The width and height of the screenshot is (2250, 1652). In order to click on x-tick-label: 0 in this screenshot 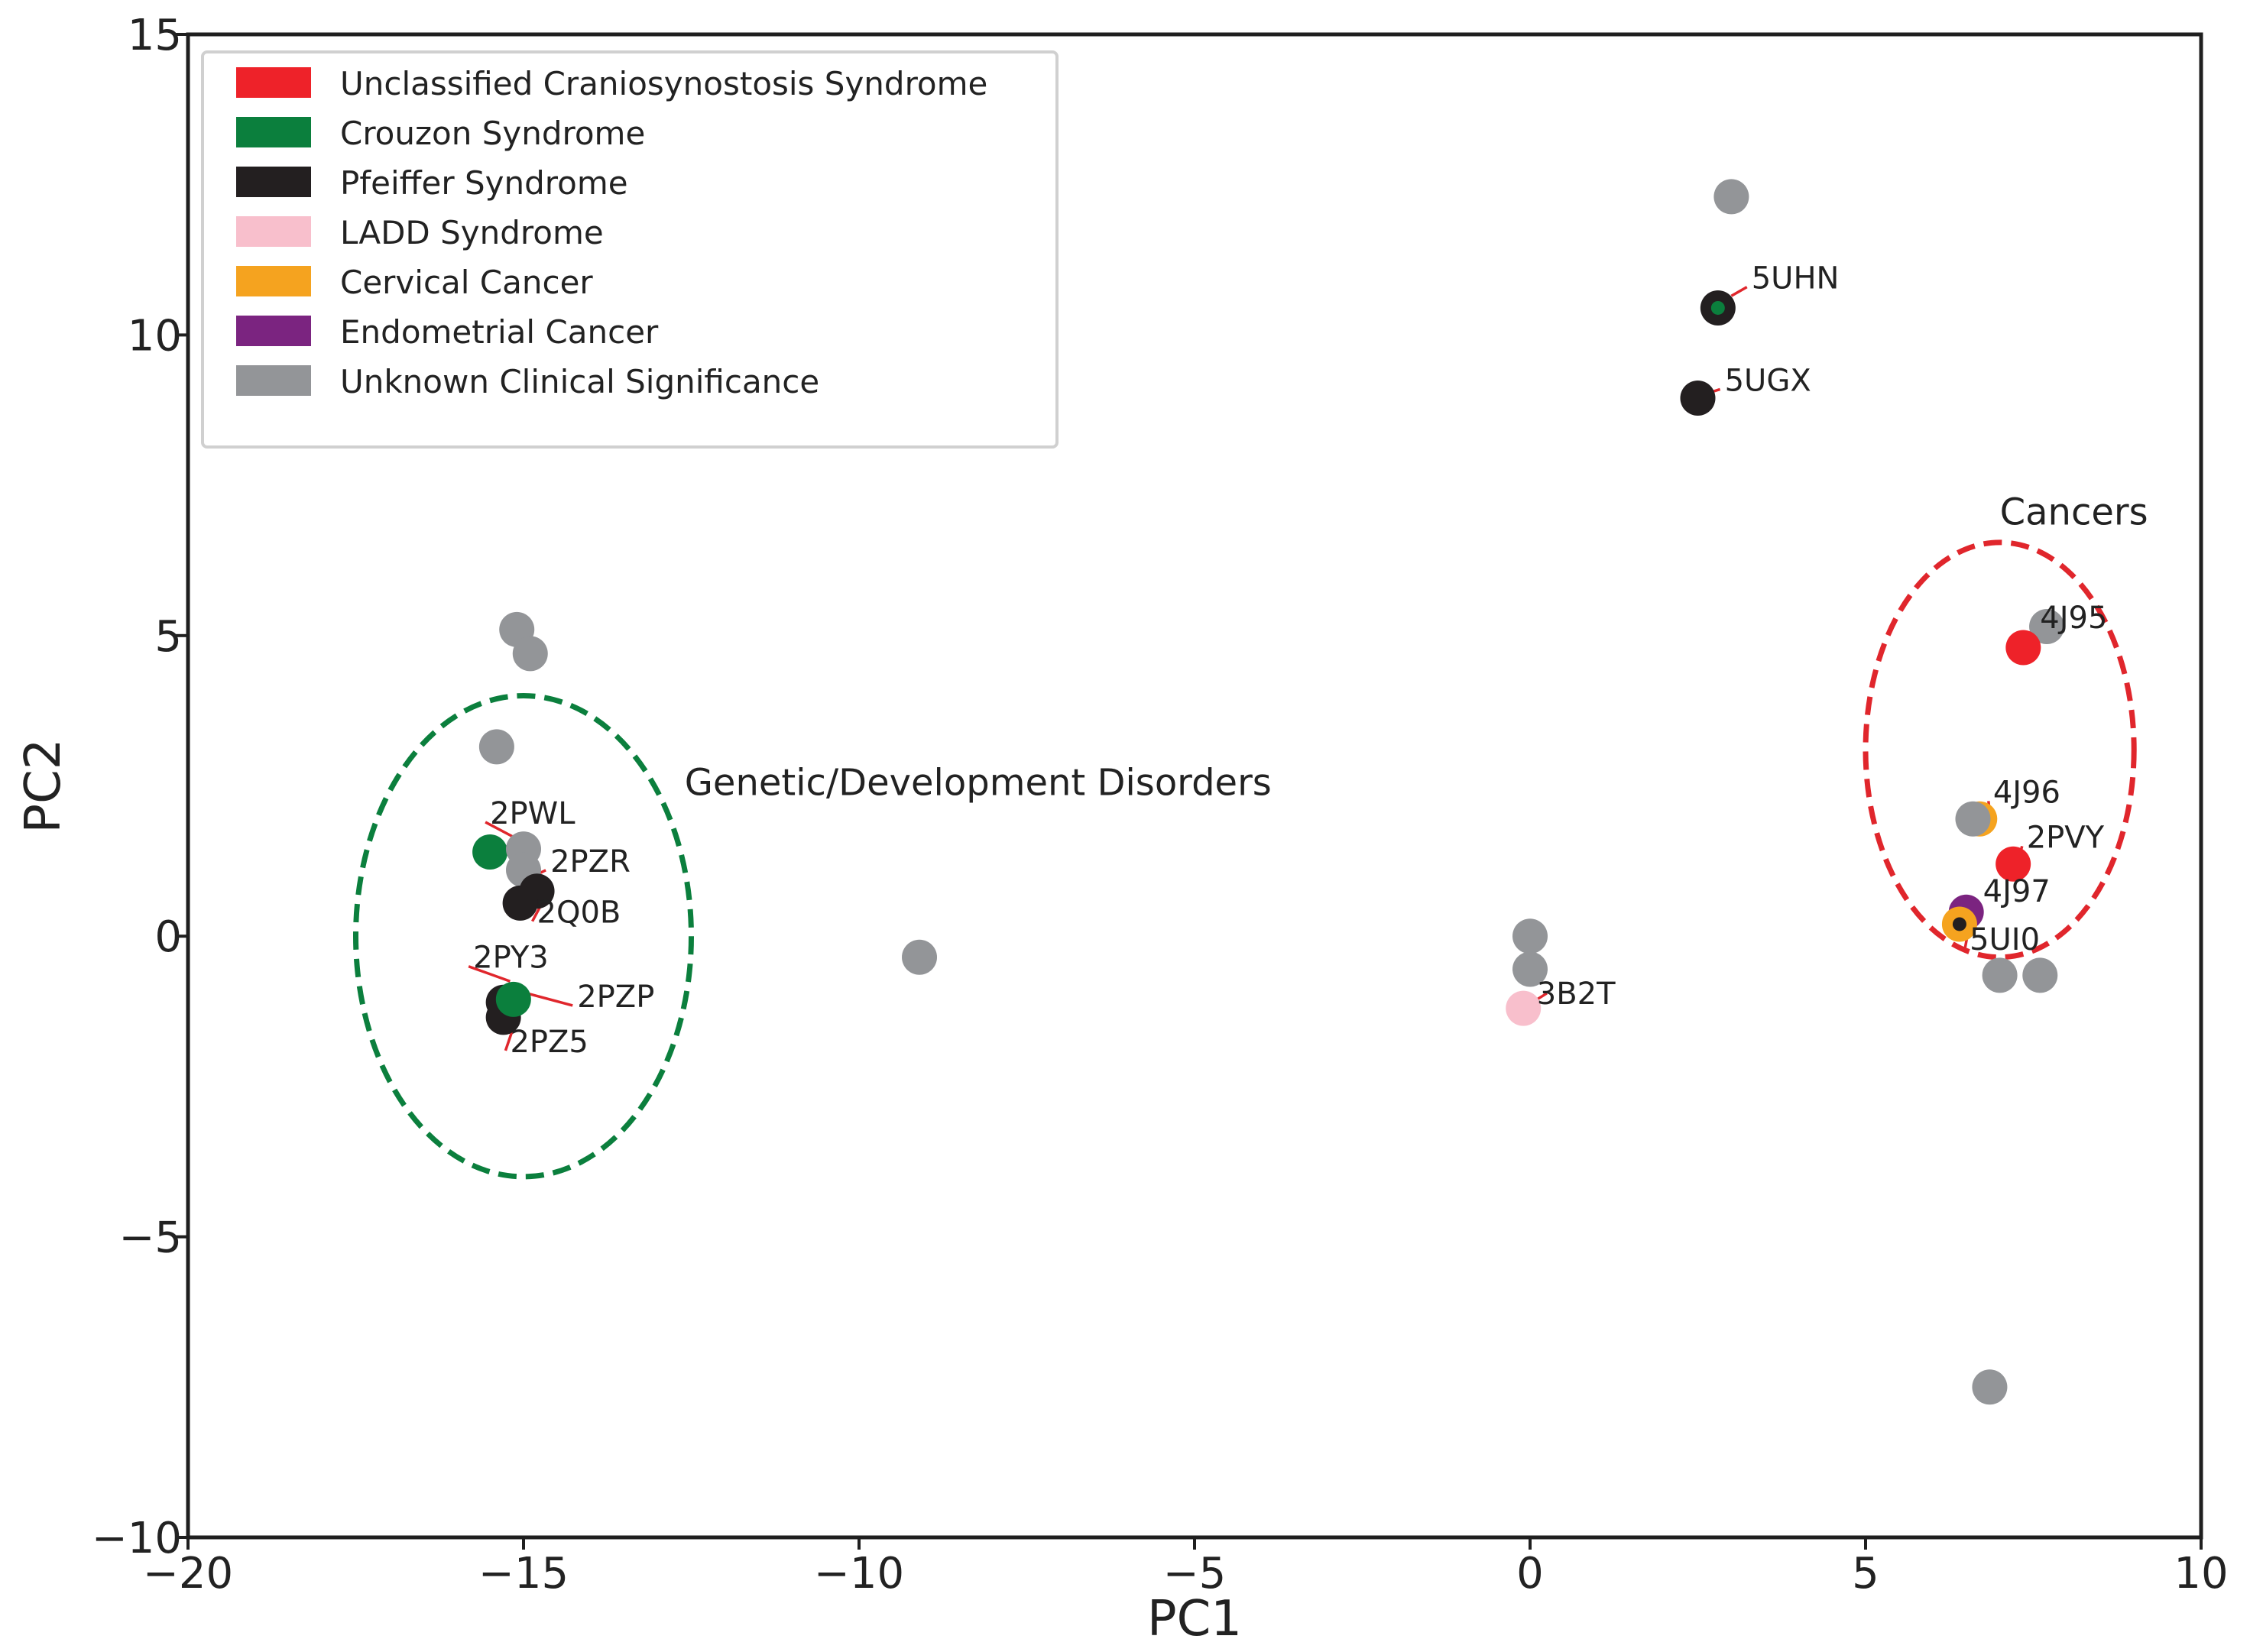, I will do `click(1530, 1574)`.